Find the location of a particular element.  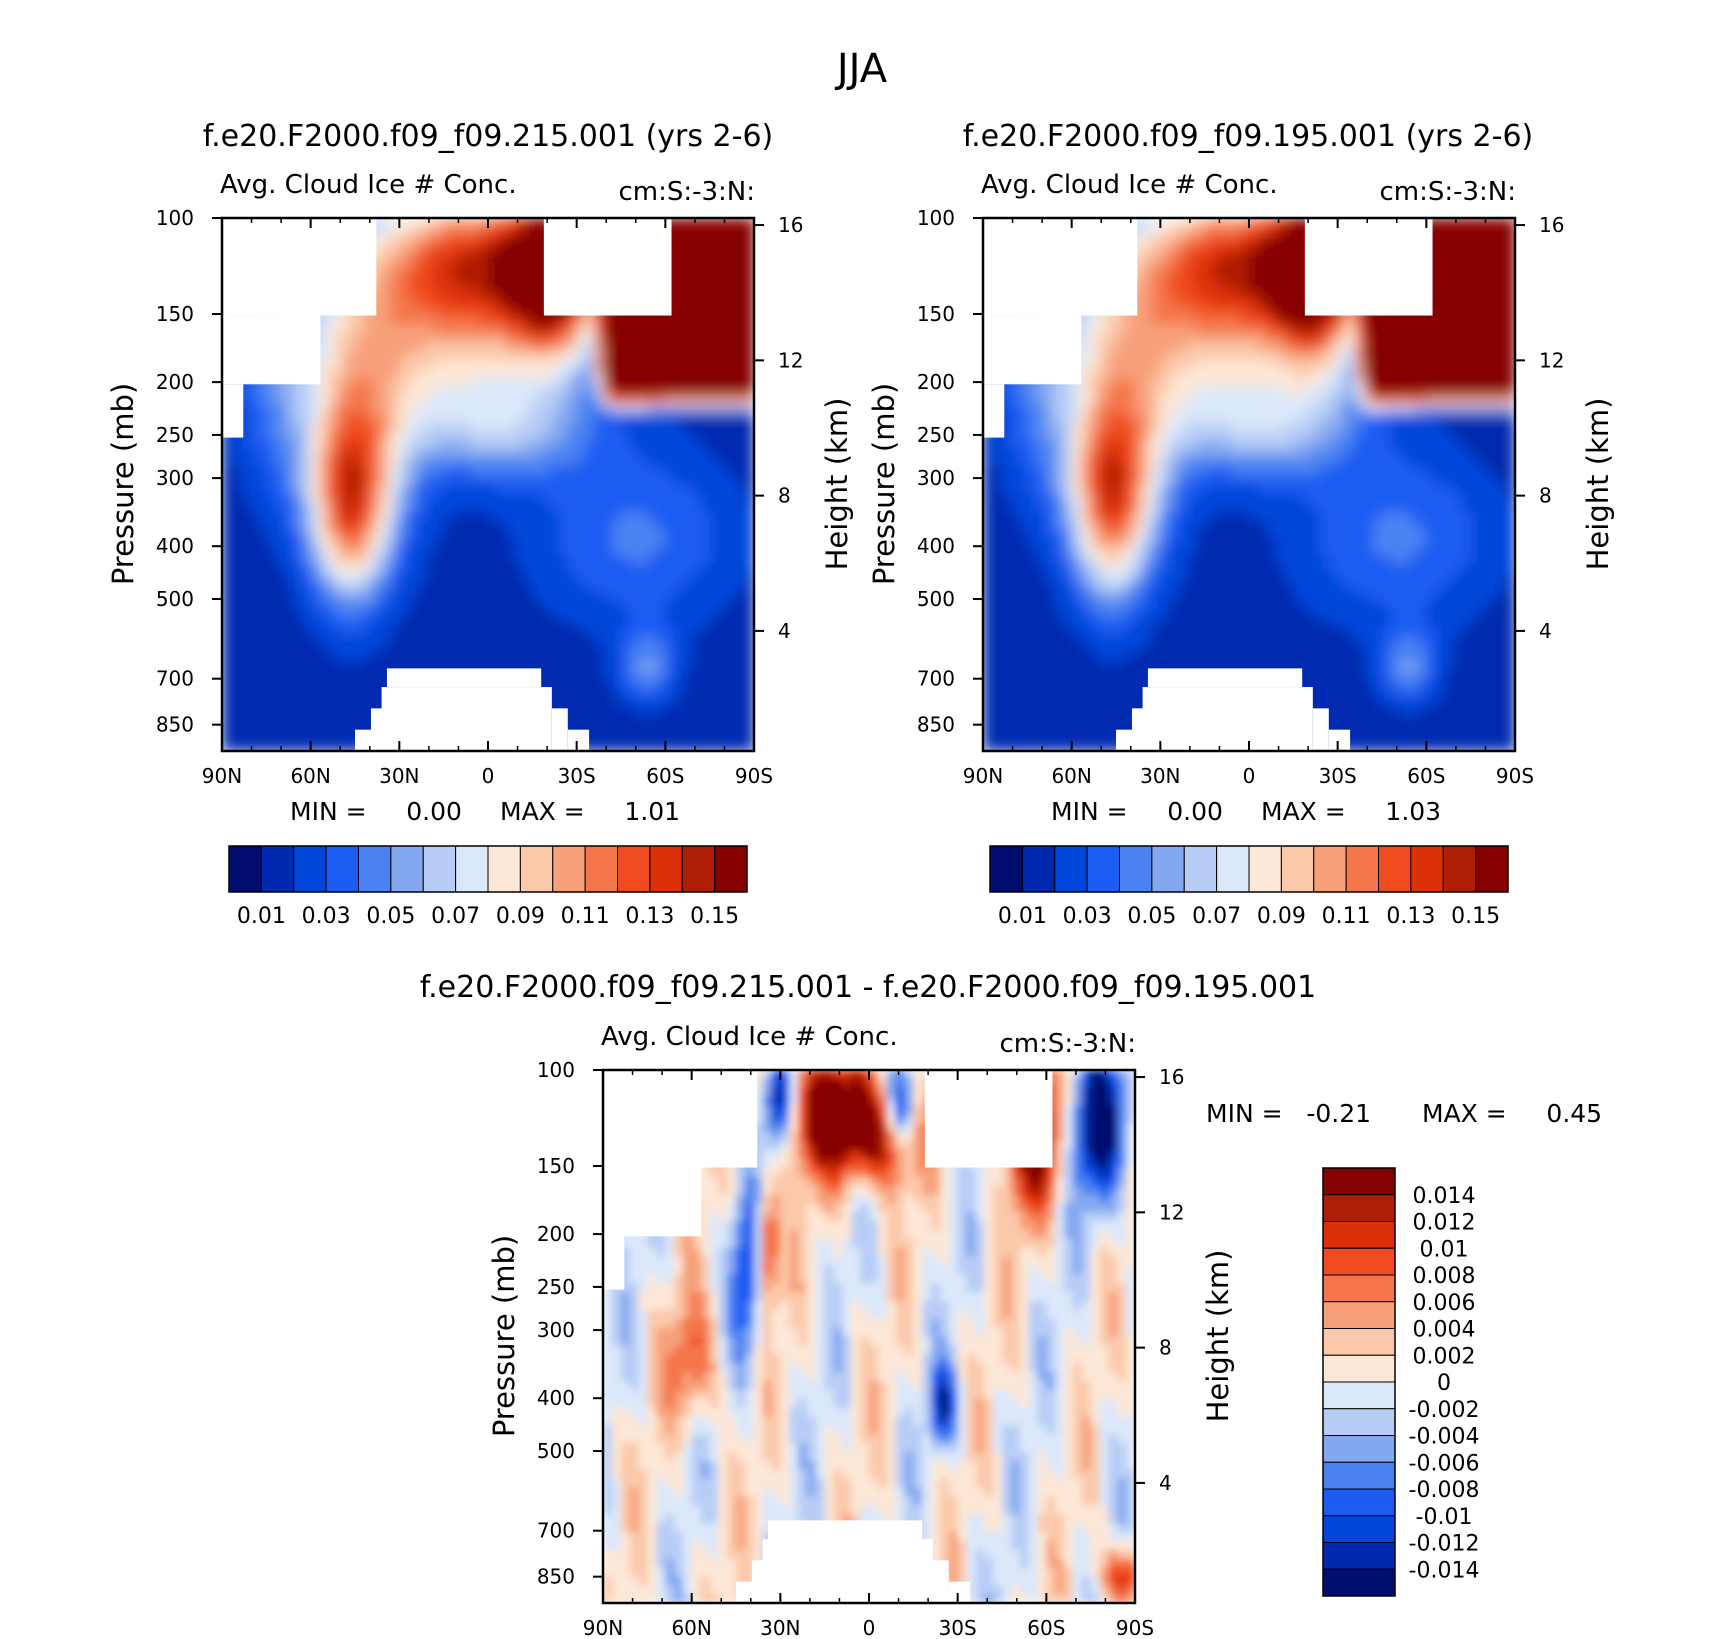

colorbar-swatch is located at coordinates (245, 869).